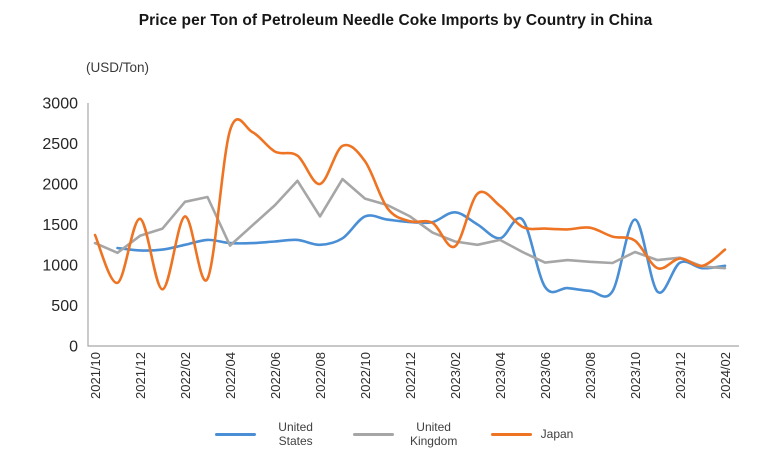  Describe the element at coordinates (433, 434) in the screenshot. I see `legend-label-united-kingdom: United Kingdom` at that location.